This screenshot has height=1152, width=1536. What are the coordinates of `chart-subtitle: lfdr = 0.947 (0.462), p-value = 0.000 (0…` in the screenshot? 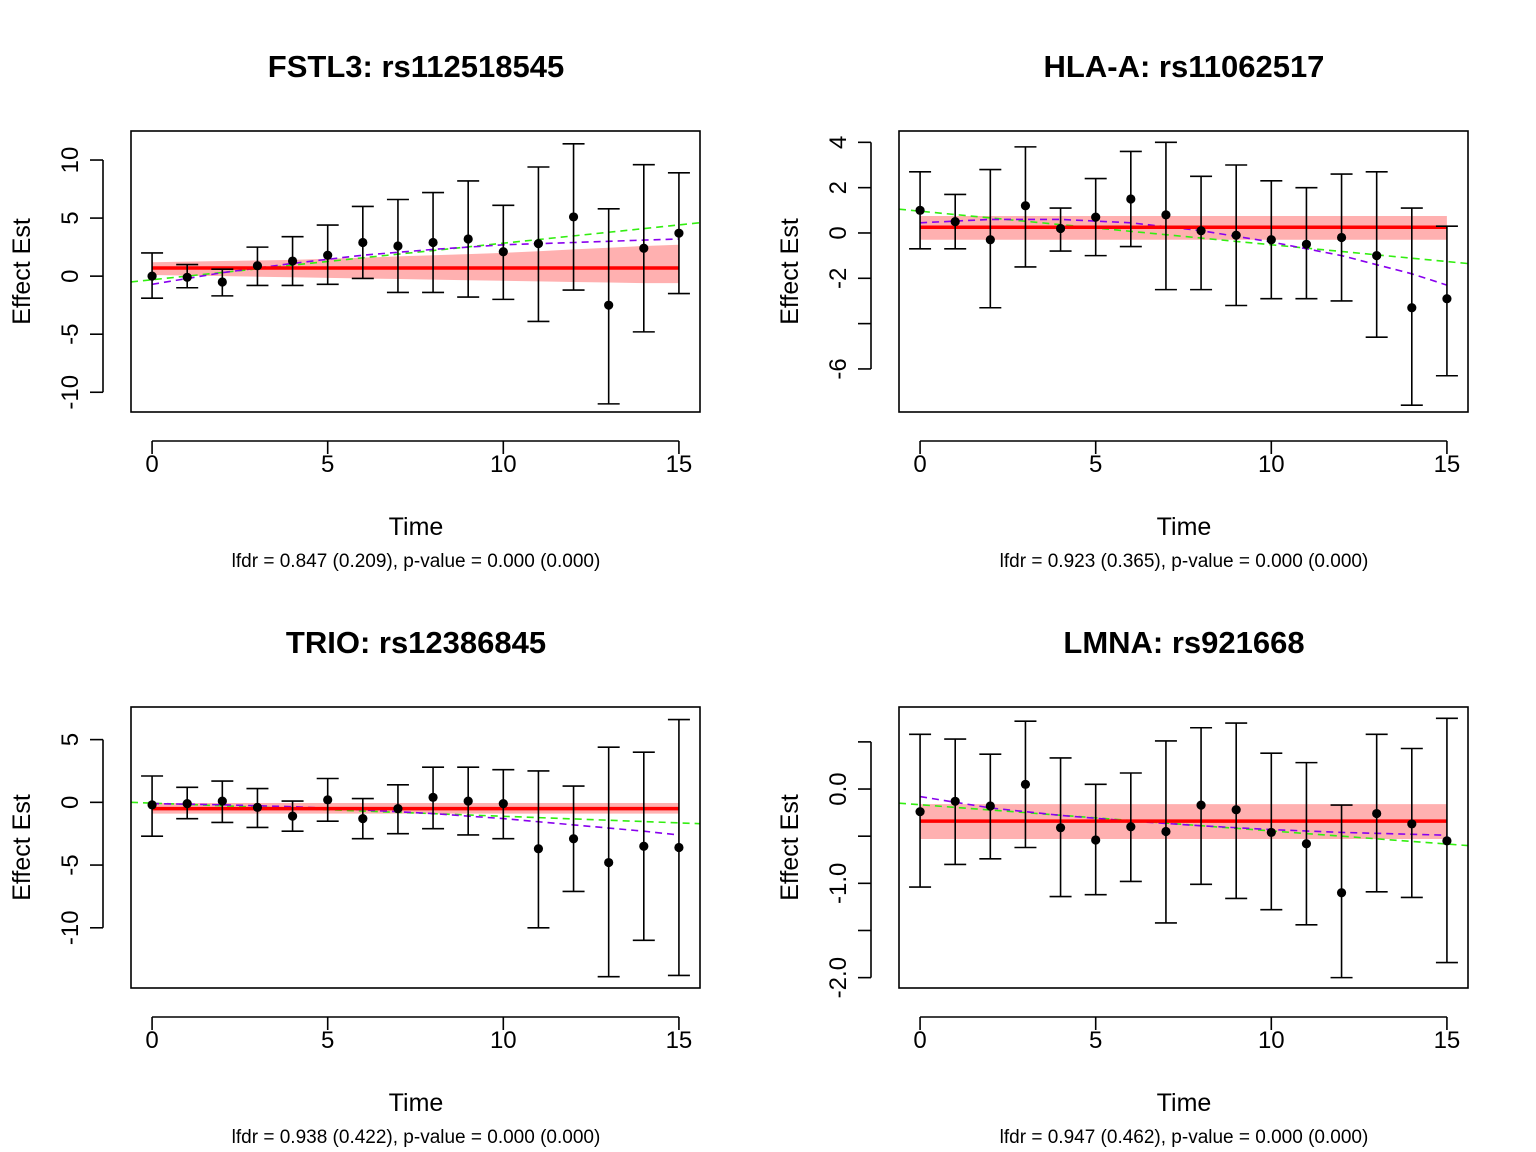 It's located at (1184, 1137).